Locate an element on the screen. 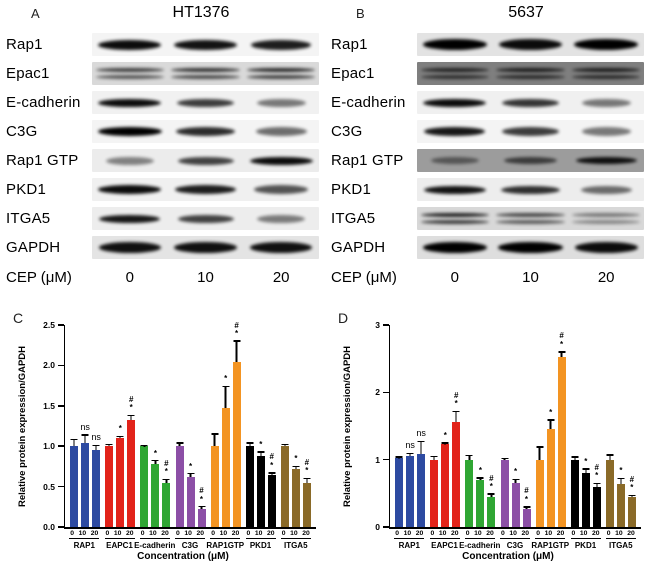 This screenshot has width=650, height=580. blot-row: PKD1 is located at coordinates (487, 189).